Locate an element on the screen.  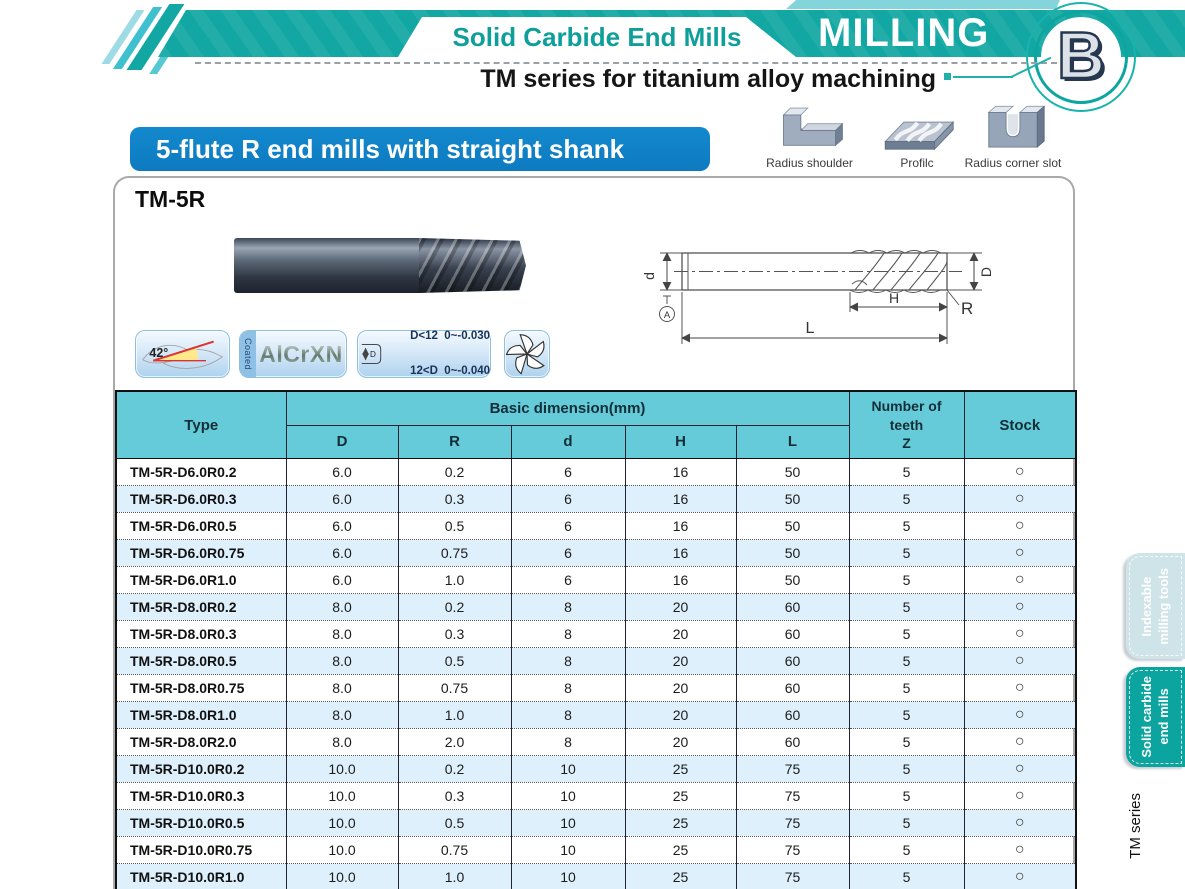
application-label: Radius corner slot is located at coordinates (1013, 163).